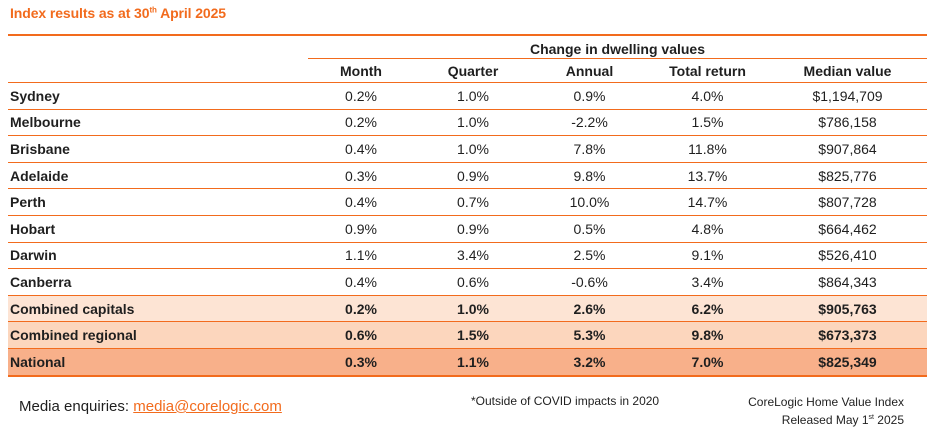  What do you see at coordinates (158, 309) in the screenshot?
I see `row-label: Combined capitals` at bounding box center [158, 309].